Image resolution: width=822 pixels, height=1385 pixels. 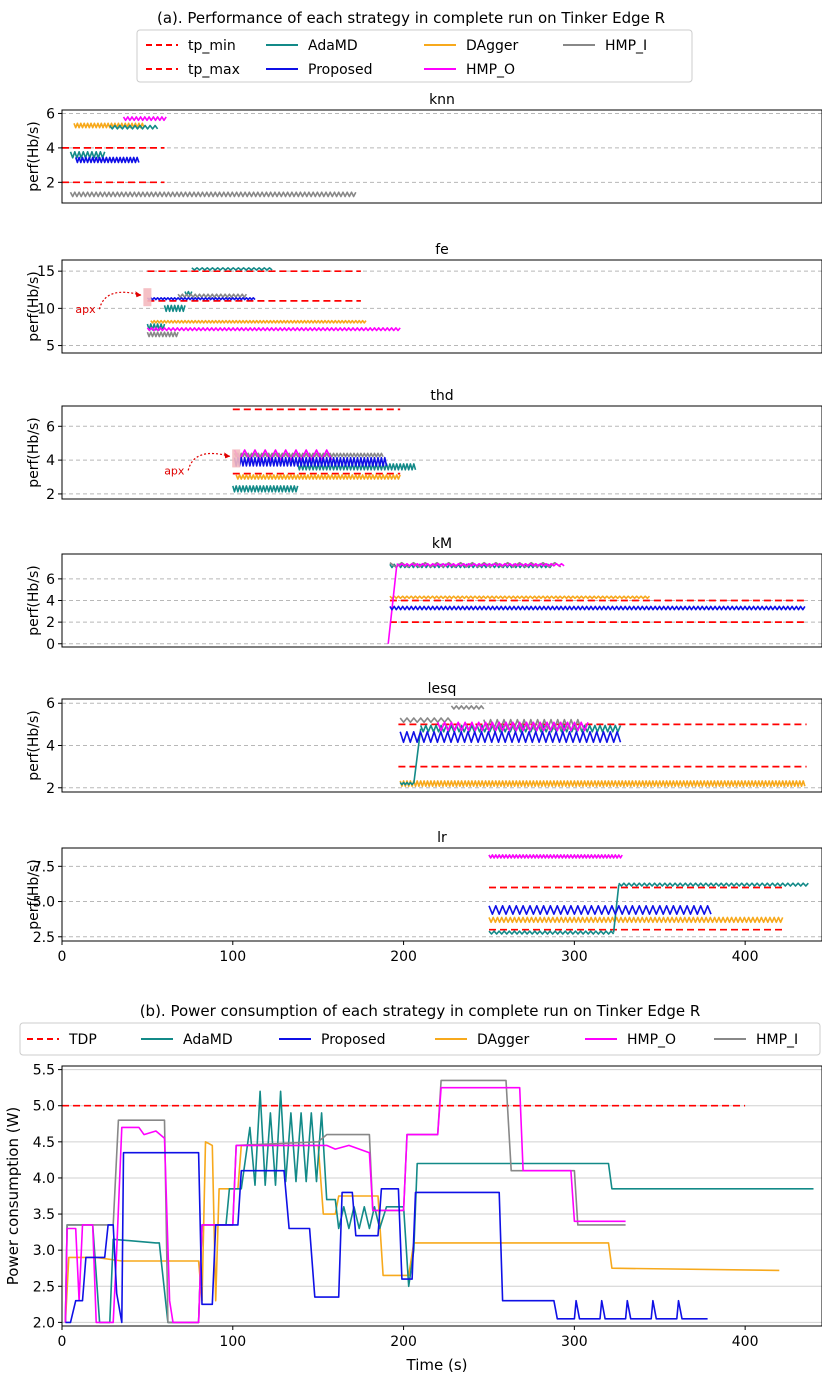 I want to click on ytick-label: 5.5, so click(x=44, y=1071).